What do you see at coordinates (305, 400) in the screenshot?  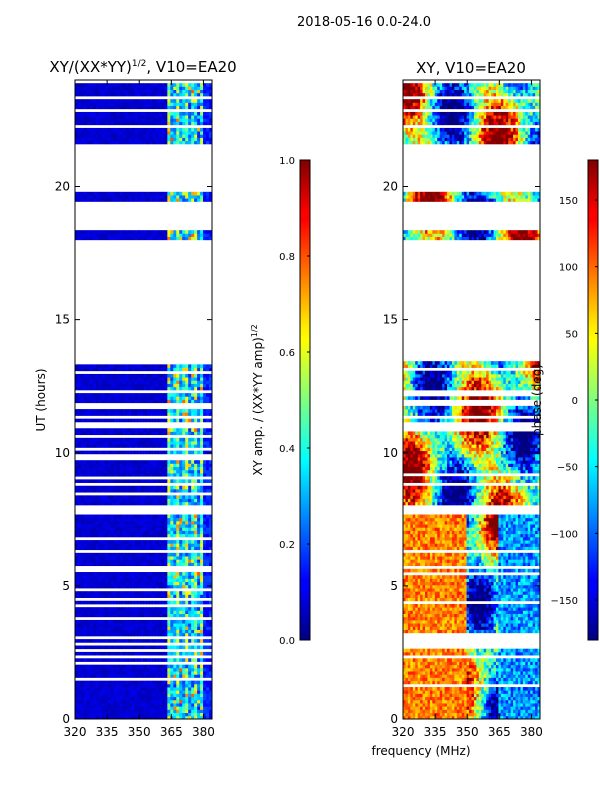 I see `amplitude-colorbar-gradient` at bounding box center [305, 400].